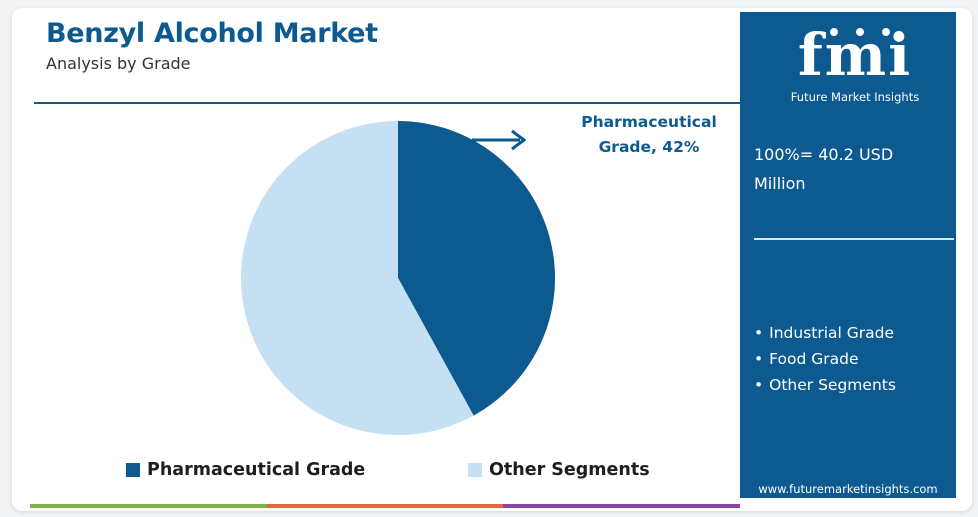  Describe the element at coordinates (825, 385) in the screenshot. I see `segment-item: Other Segments` at that location.